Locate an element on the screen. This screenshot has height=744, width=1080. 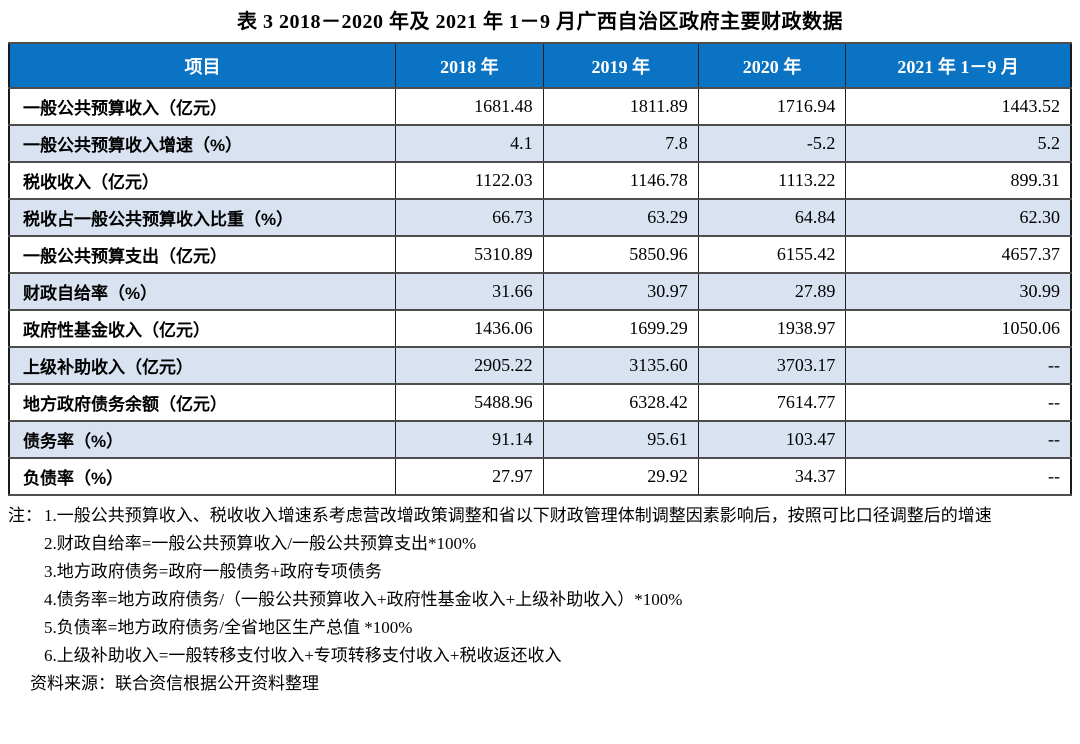
row-value: 5850.96 is located at coordinates (620, 254).